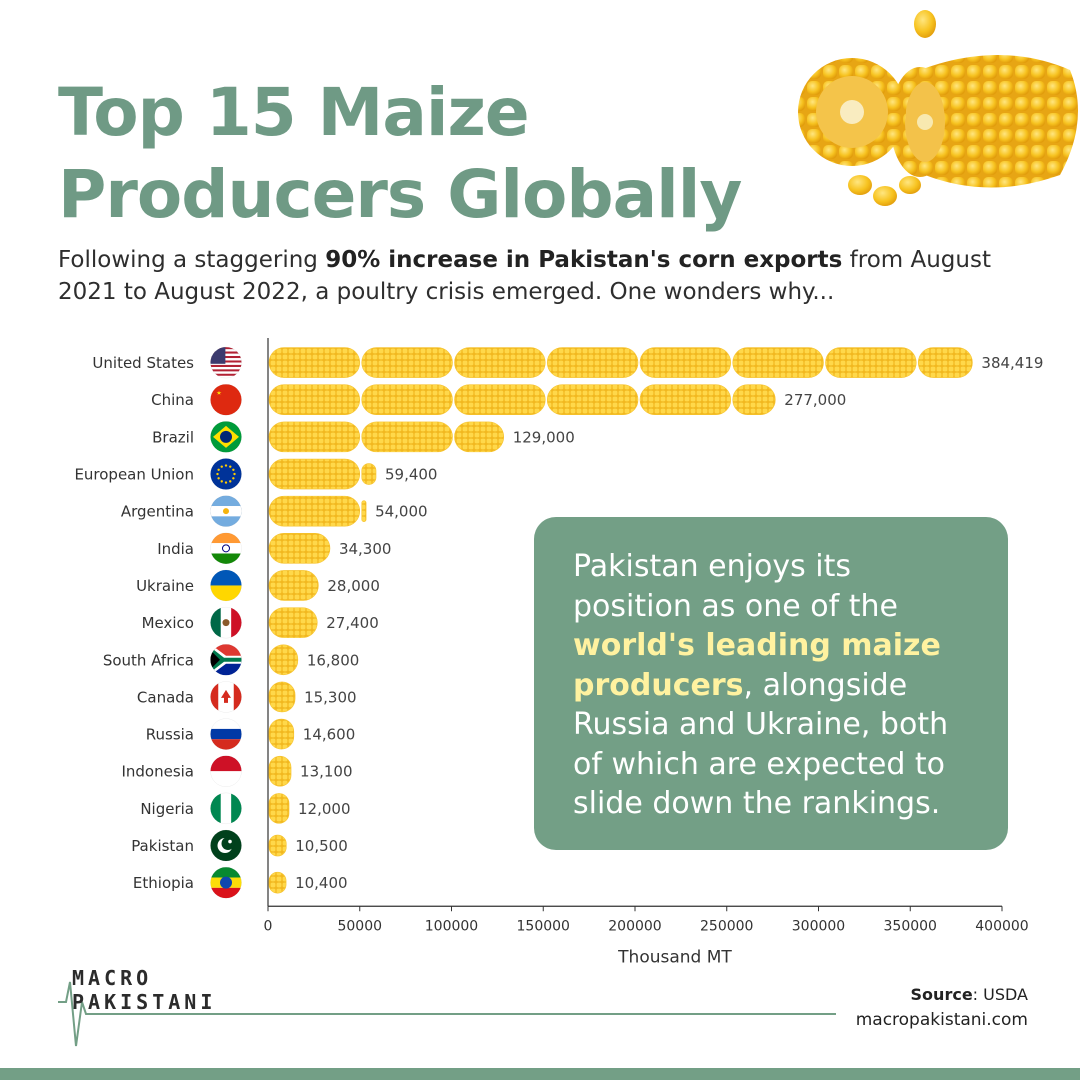 The image size is (1080, 1080). What do you see at coordinates (226, 882) in the screenshot?
I see `flag-et-icon` at bounding box center [226, 882].